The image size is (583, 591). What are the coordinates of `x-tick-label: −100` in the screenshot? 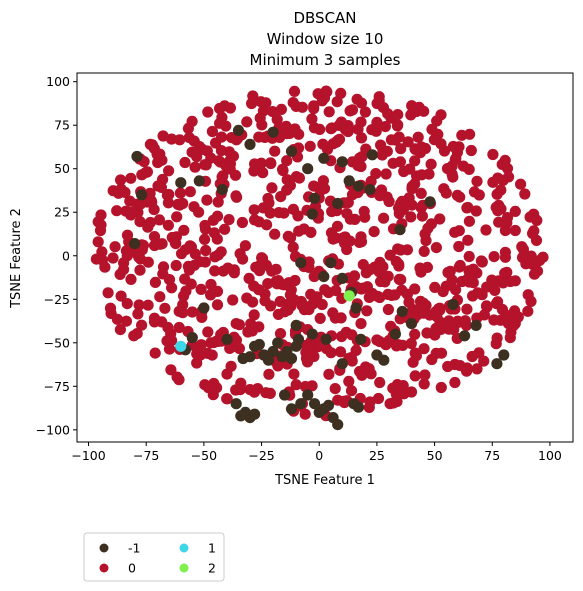 It's located at (88, 455).